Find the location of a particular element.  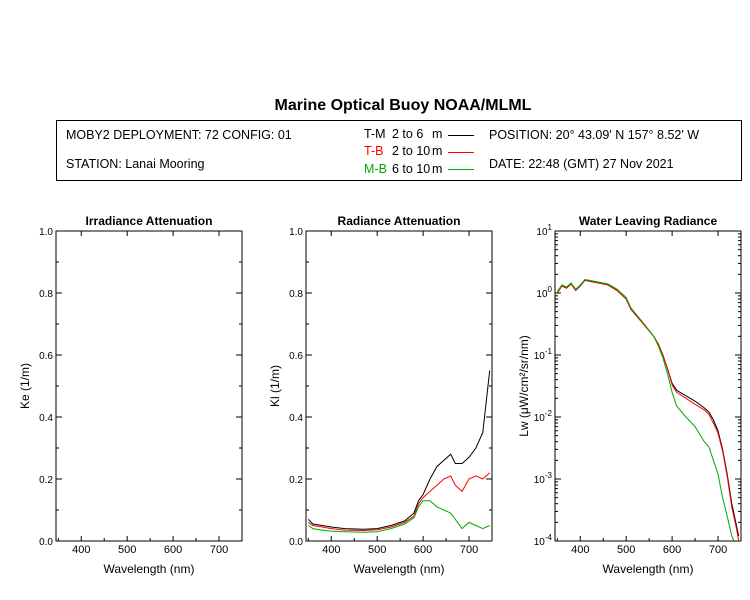

y-tick-label: 10¹ is located at coordinates (544, 230).